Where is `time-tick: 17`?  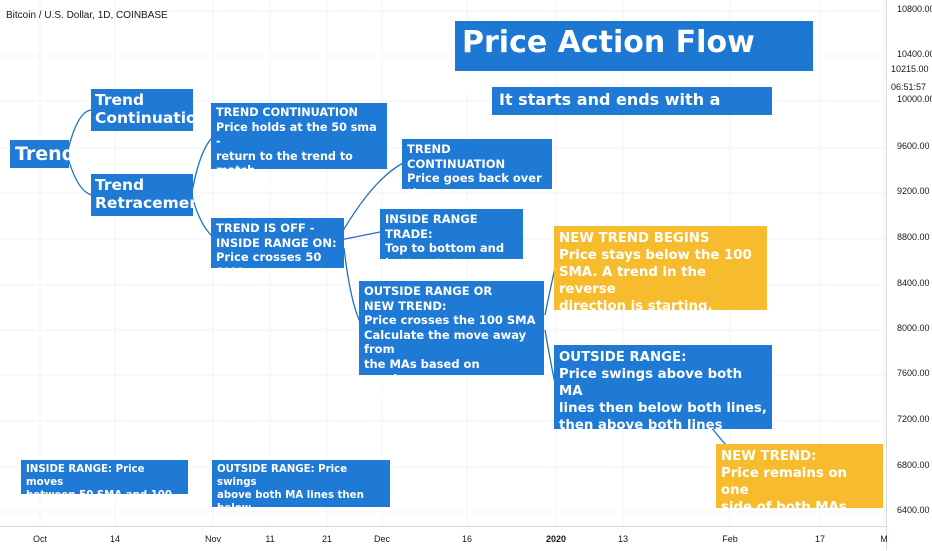 time-tick: 17 is located at coordinates (820, 539).